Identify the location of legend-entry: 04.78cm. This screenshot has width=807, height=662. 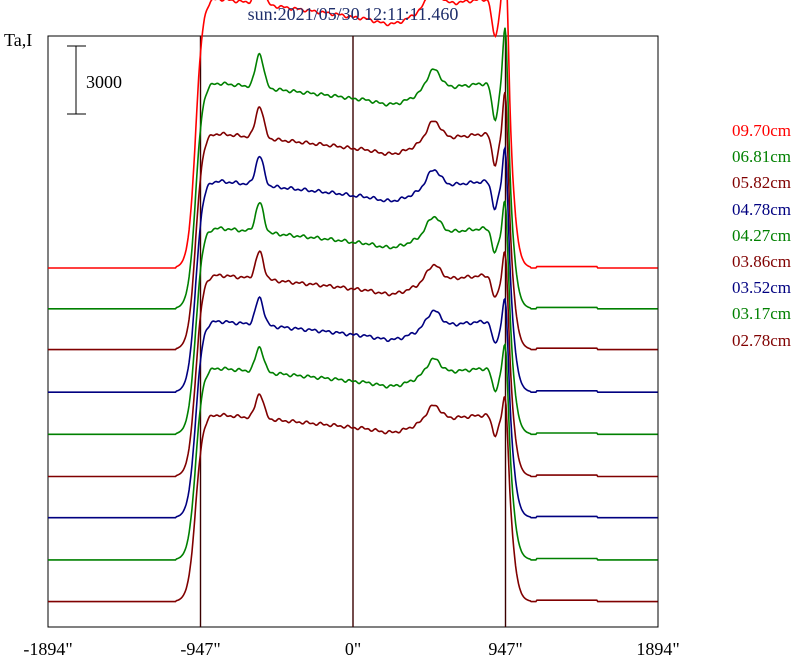
(762, 209).